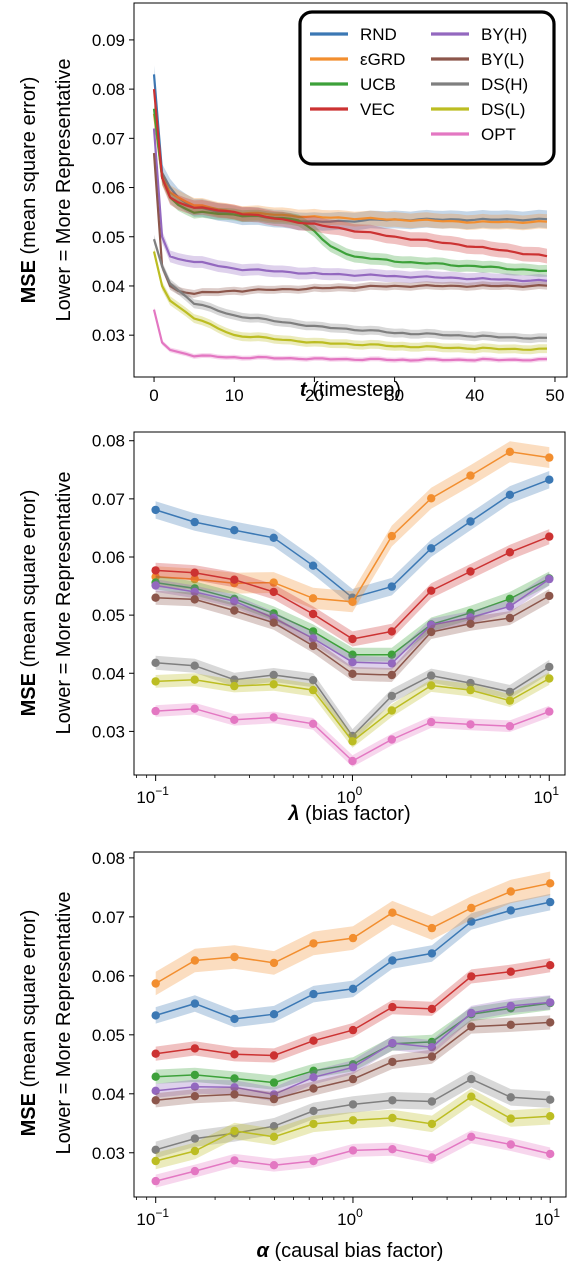 This screenshot has height=1278, width=570. Describe the element at coordinates (378, 84) in the screenshot. I see `legend-label: UCB` at that location.